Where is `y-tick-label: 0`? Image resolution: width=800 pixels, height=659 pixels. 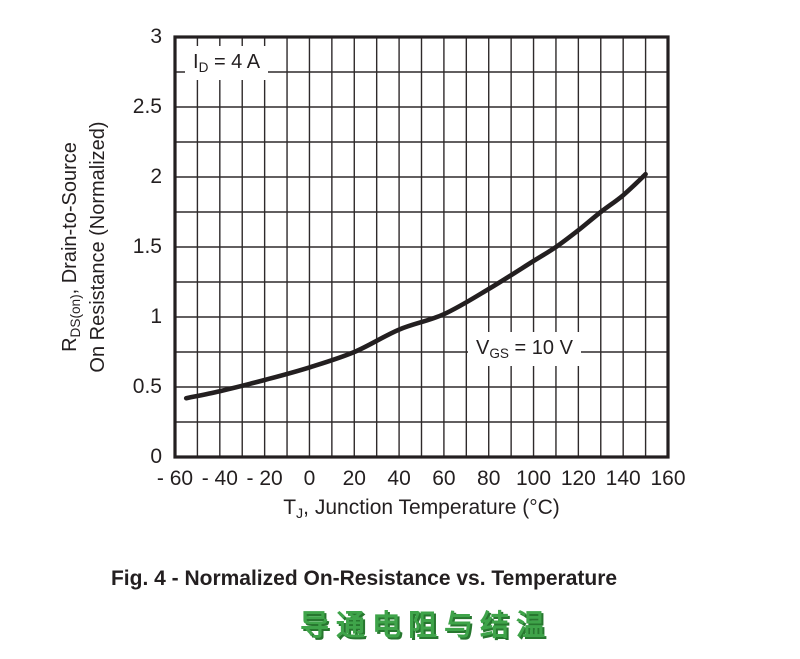 y-tick-label: 0 is located at coordinates (156, 456).